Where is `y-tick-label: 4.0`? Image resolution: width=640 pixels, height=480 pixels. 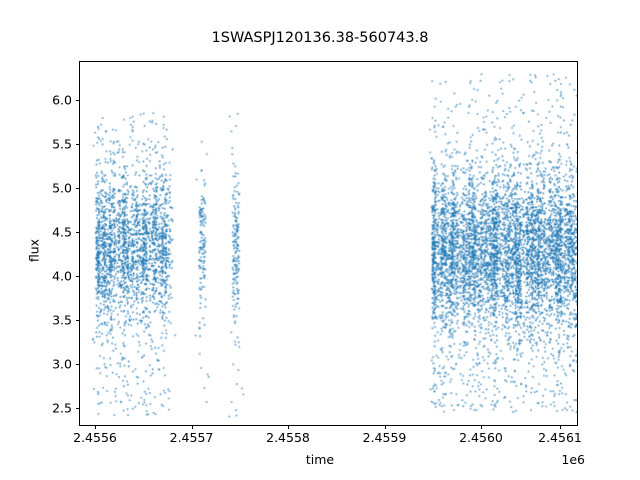 y-tick-label: 4.0 is located at coordinates (62, 276).